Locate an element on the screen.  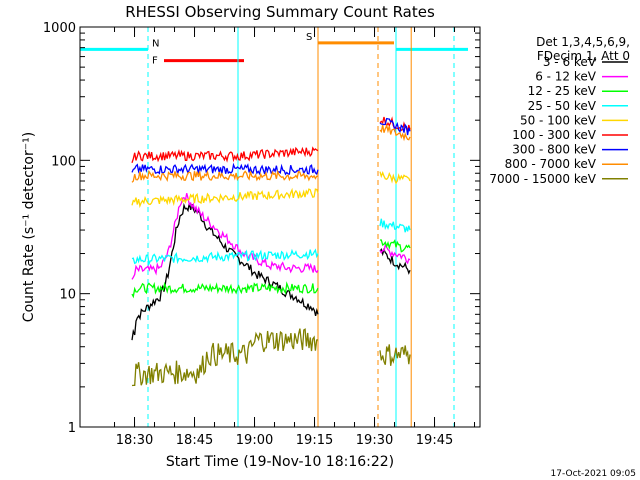
series-100-300-kev is located at coordinates (271, 140).